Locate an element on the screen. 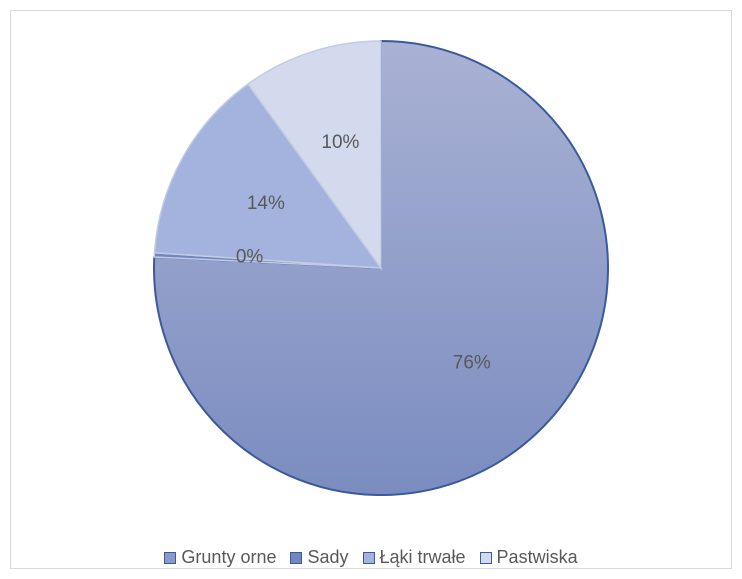  legend-item-pastwiska: Pastwiska is located at coordinates (528, 557).